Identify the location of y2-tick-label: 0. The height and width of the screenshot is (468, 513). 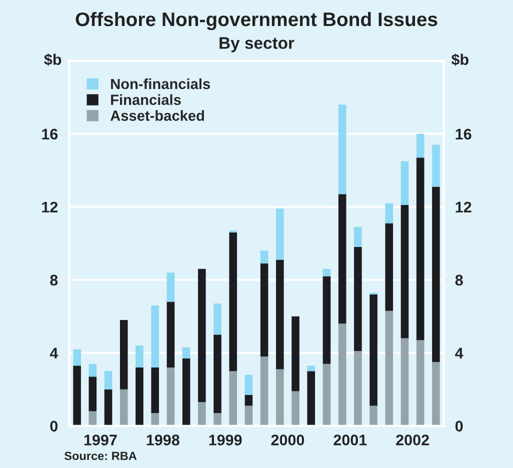
(459, 426).